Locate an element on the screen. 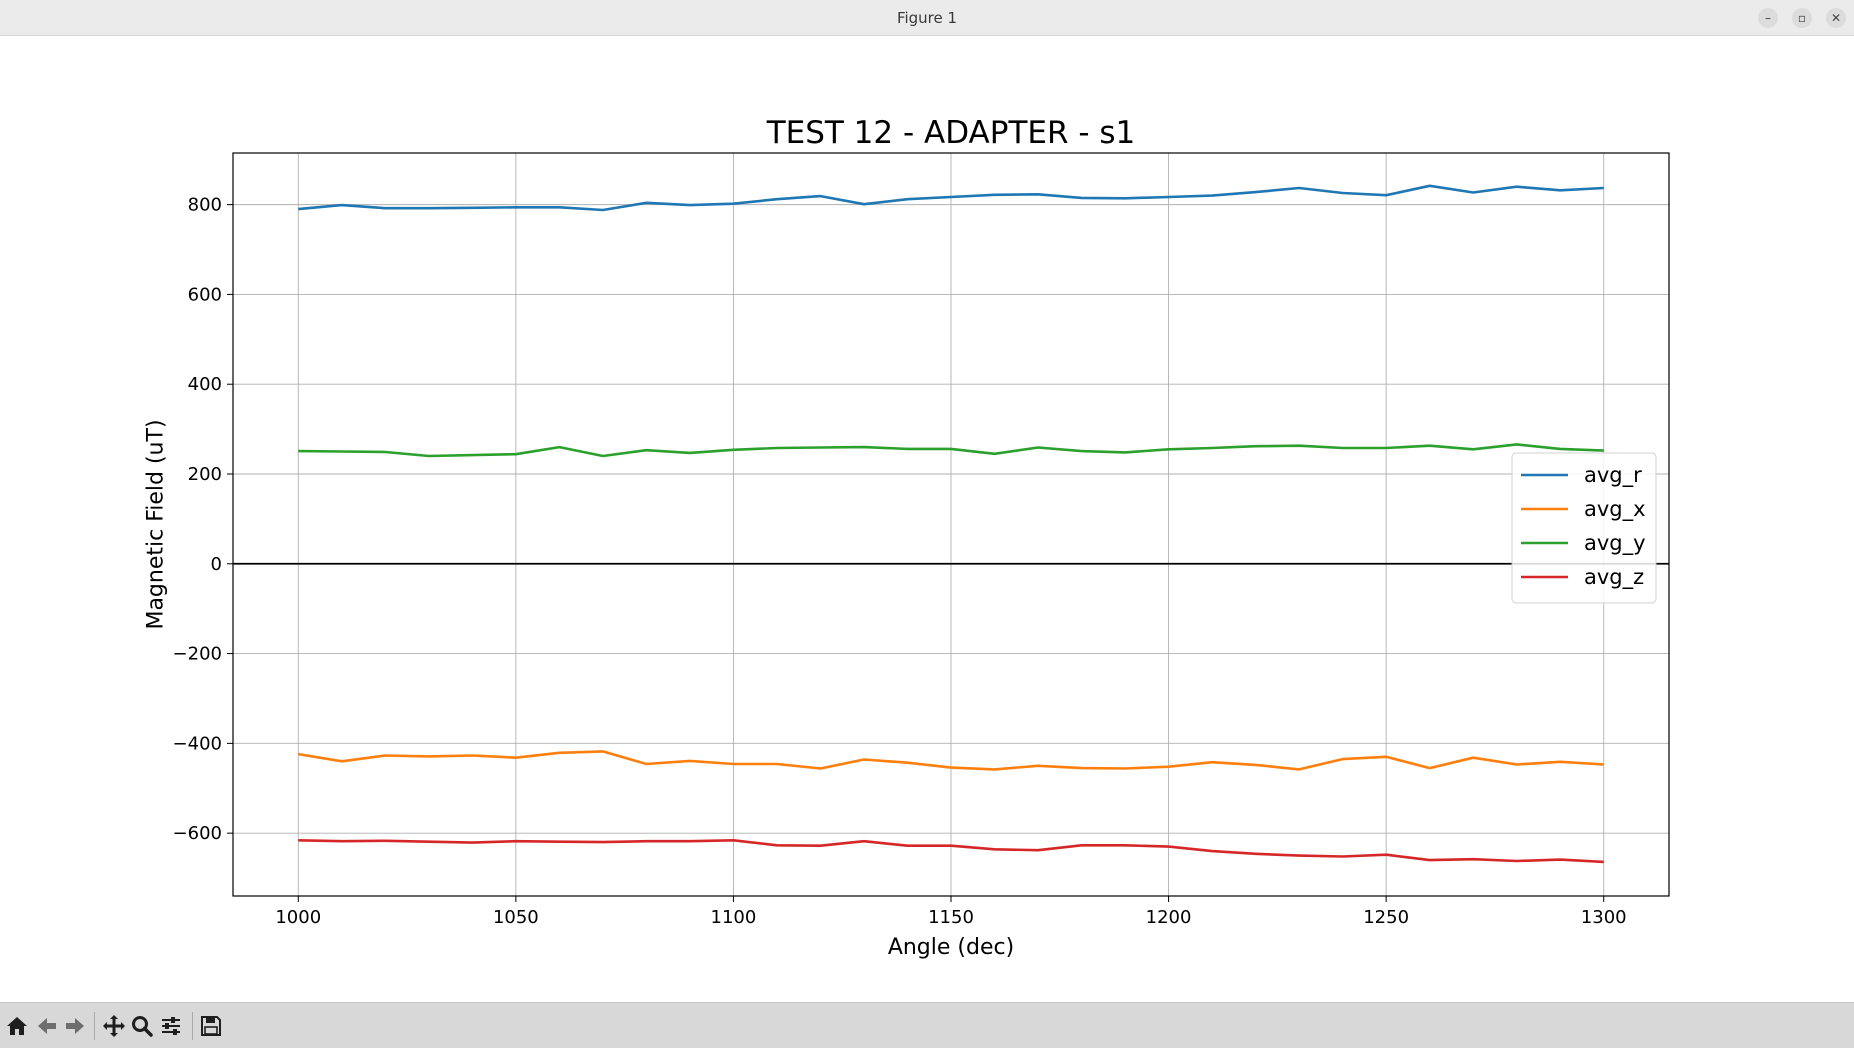  y-axis-label: Magnetic Field (uT) is located at coordinates (156, 524).